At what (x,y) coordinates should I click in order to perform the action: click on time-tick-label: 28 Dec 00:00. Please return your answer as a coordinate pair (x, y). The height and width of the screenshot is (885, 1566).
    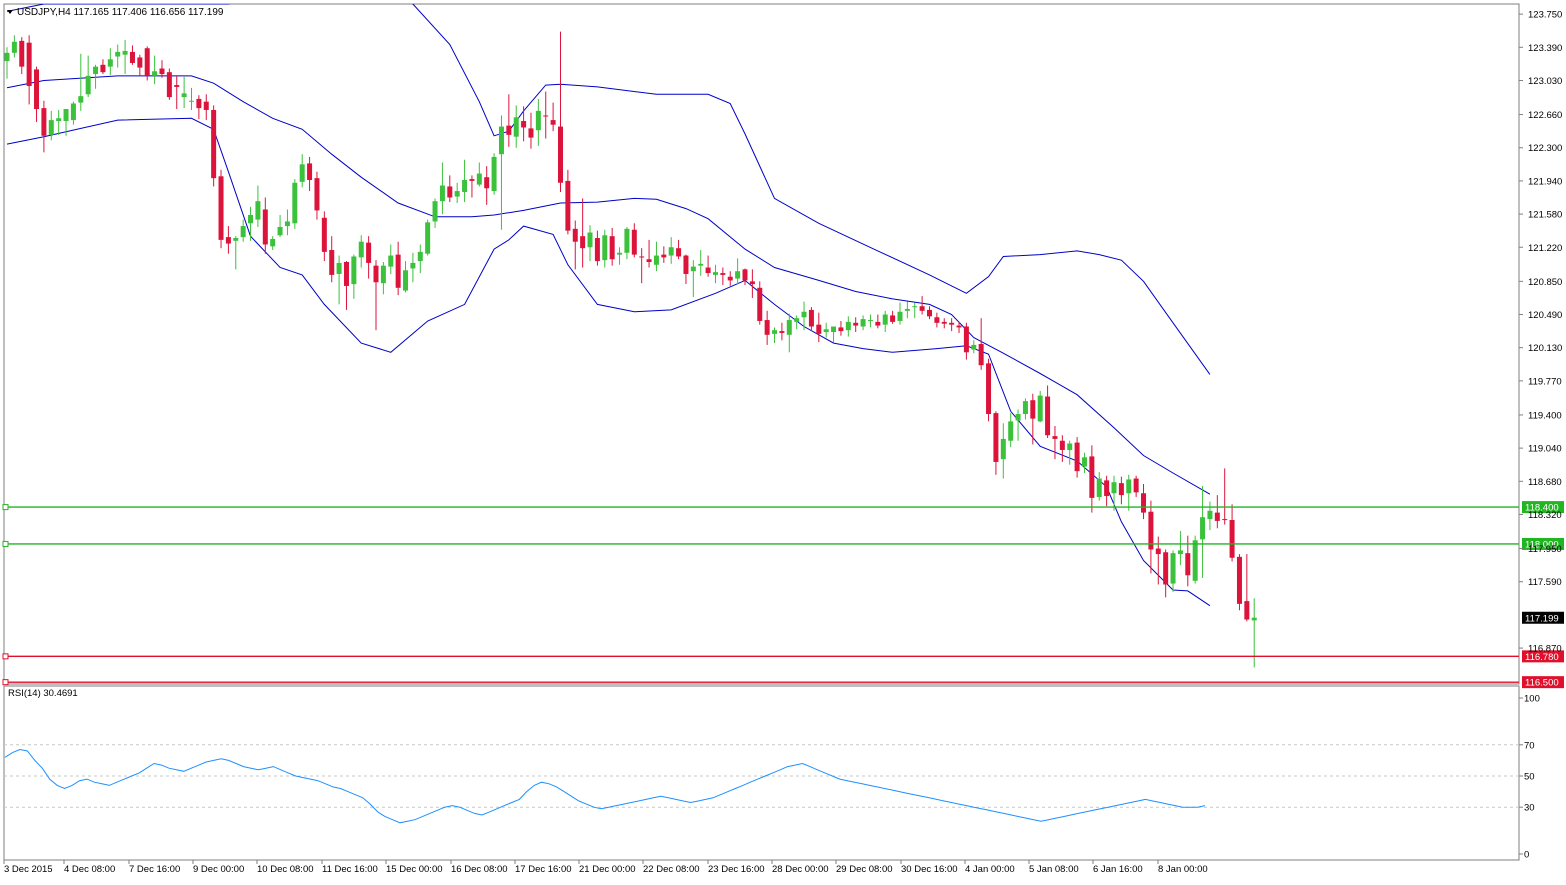
    Looking at the image, I should click on (800, 869).